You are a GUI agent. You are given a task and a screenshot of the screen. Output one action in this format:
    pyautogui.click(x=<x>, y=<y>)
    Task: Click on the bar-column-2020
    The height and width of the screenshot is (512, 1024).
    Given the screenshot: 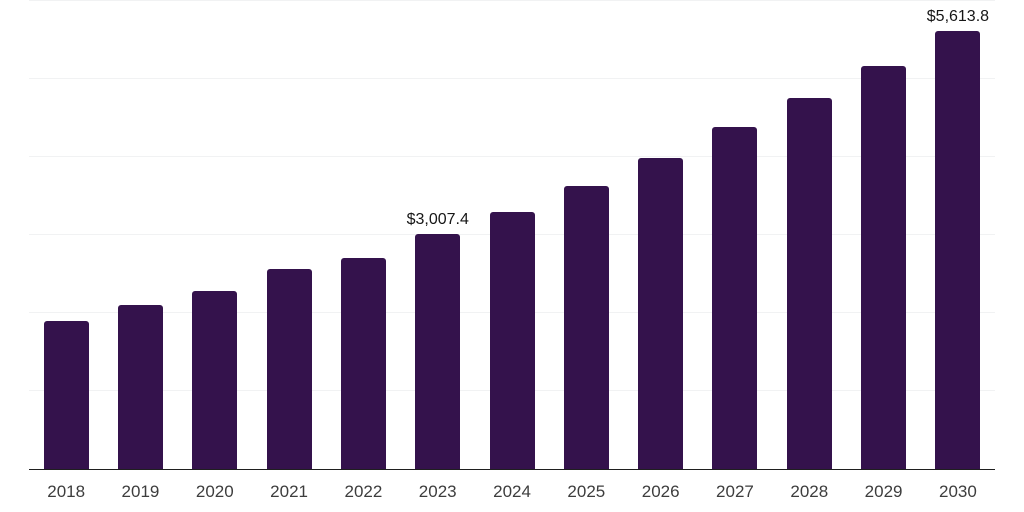 What is the action you would take?
    pyautogui.click(x=215, y=234)
    